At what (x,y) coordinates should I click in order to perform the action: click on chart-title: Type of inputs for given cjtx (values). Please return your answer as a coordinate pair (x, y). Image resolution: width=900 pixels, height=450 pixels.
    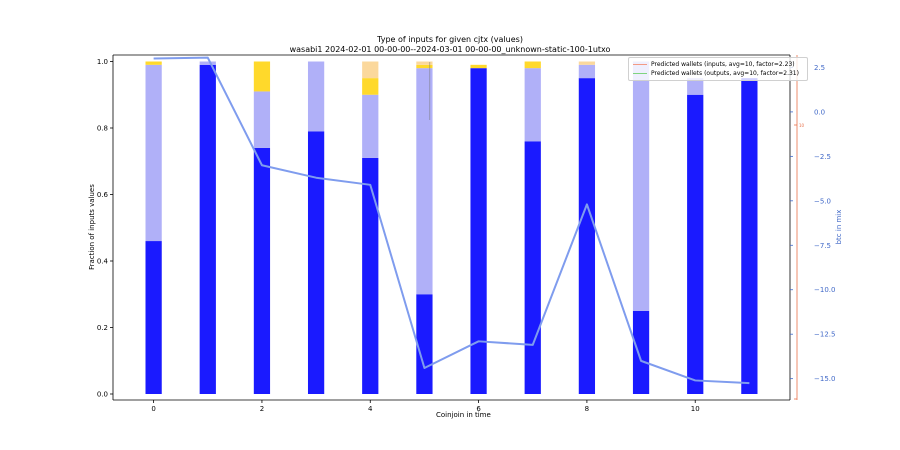
    Looking at the image, I should click on (450, 39).